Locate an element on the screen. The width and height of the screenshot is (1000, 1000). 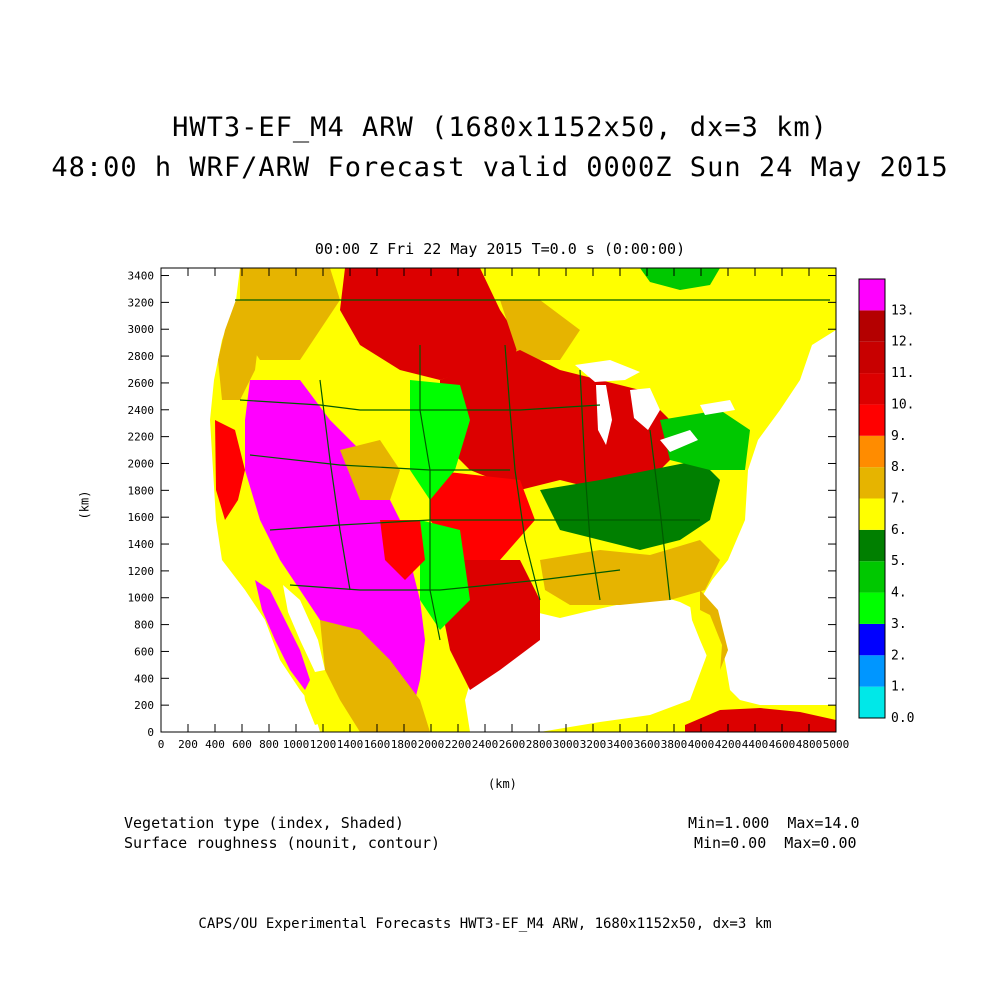
x-tick-label: 3000 is located at coordinates (566, 744).